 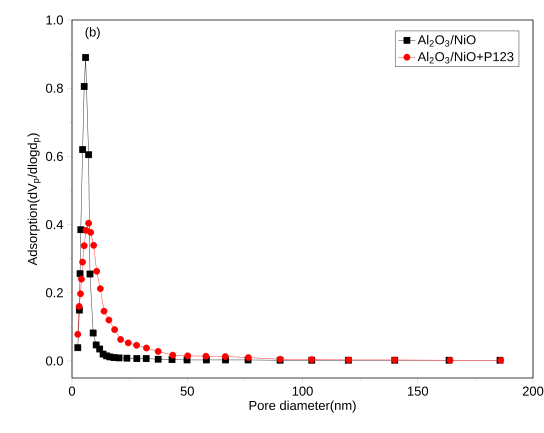 What do you see at coordinates (54, 88) in the screenshot?
I see `y-tick-label: 0.8` at bounding box center [54, 88].